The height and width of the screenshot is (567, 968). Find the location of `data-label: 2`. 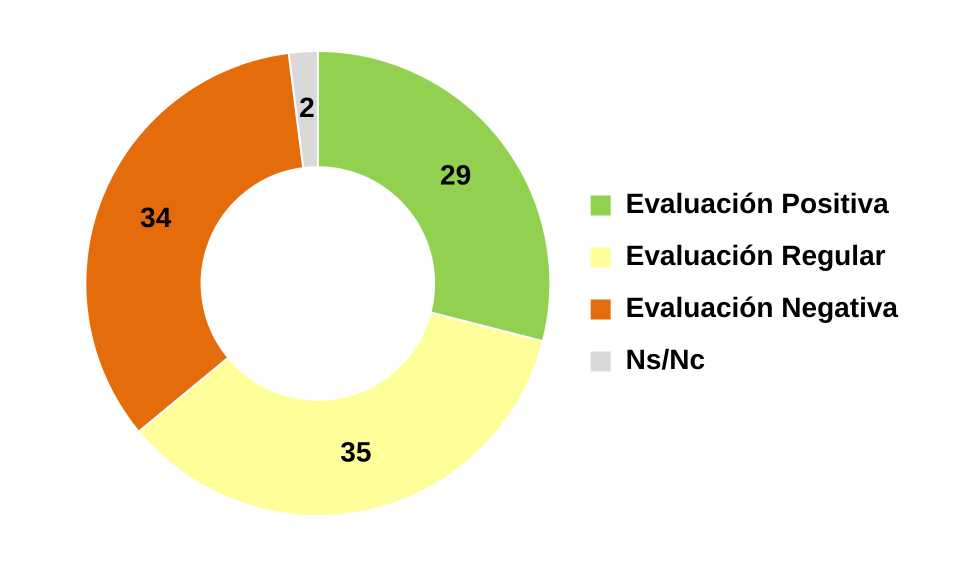

data-label: 2 is located at coordinates (307, 108).